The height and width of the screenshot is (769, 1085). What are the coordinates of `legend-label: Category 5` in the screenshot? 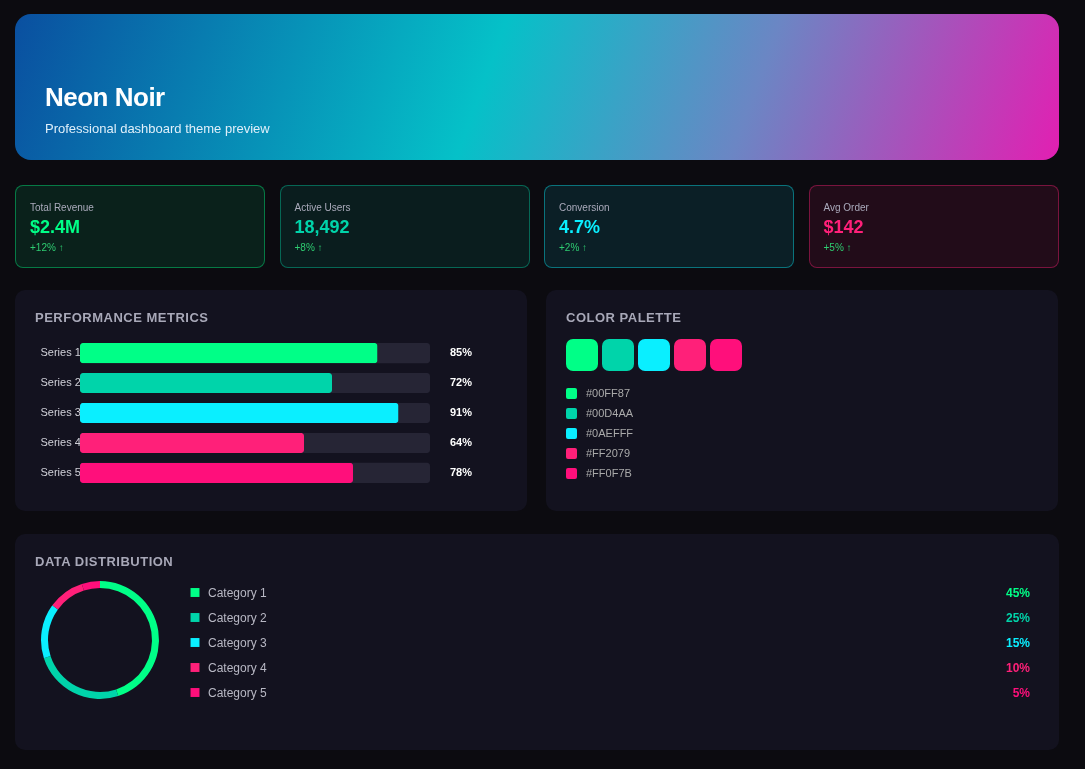 It's located at (238, 692).